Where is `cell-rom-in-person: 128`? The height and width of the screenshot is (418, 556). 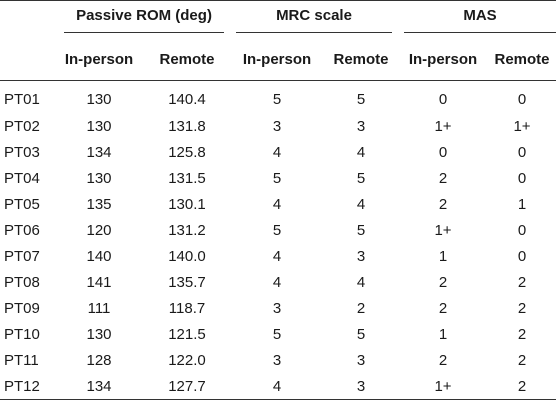 cell-rom-in-person: 128 is located at coordinates (99, 360).